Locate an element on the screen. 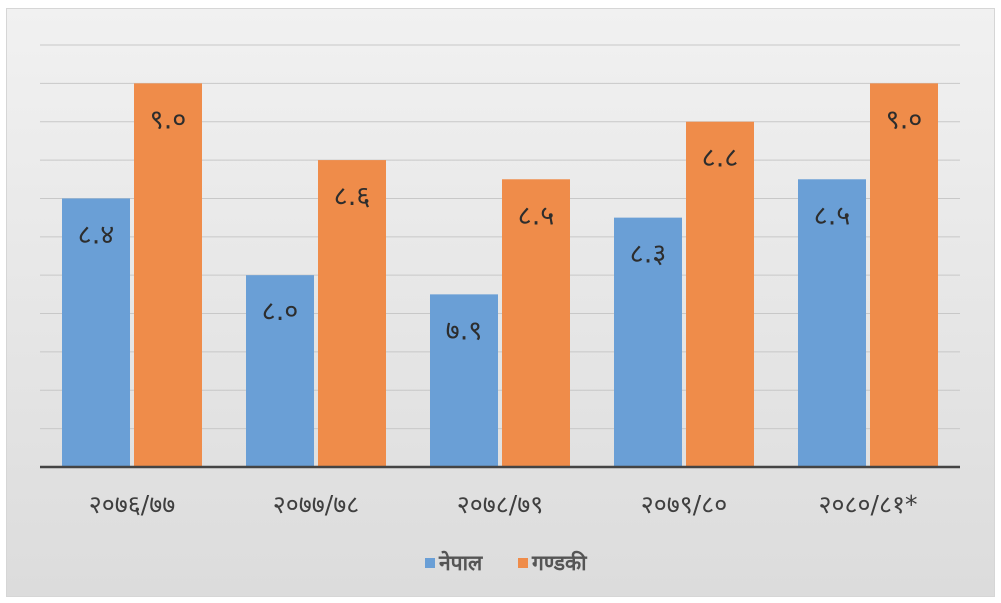 The height and width of the screenshot is (603, 1001). data-label-gandaki-2: ८.५ is located at coordinates (536, 215).